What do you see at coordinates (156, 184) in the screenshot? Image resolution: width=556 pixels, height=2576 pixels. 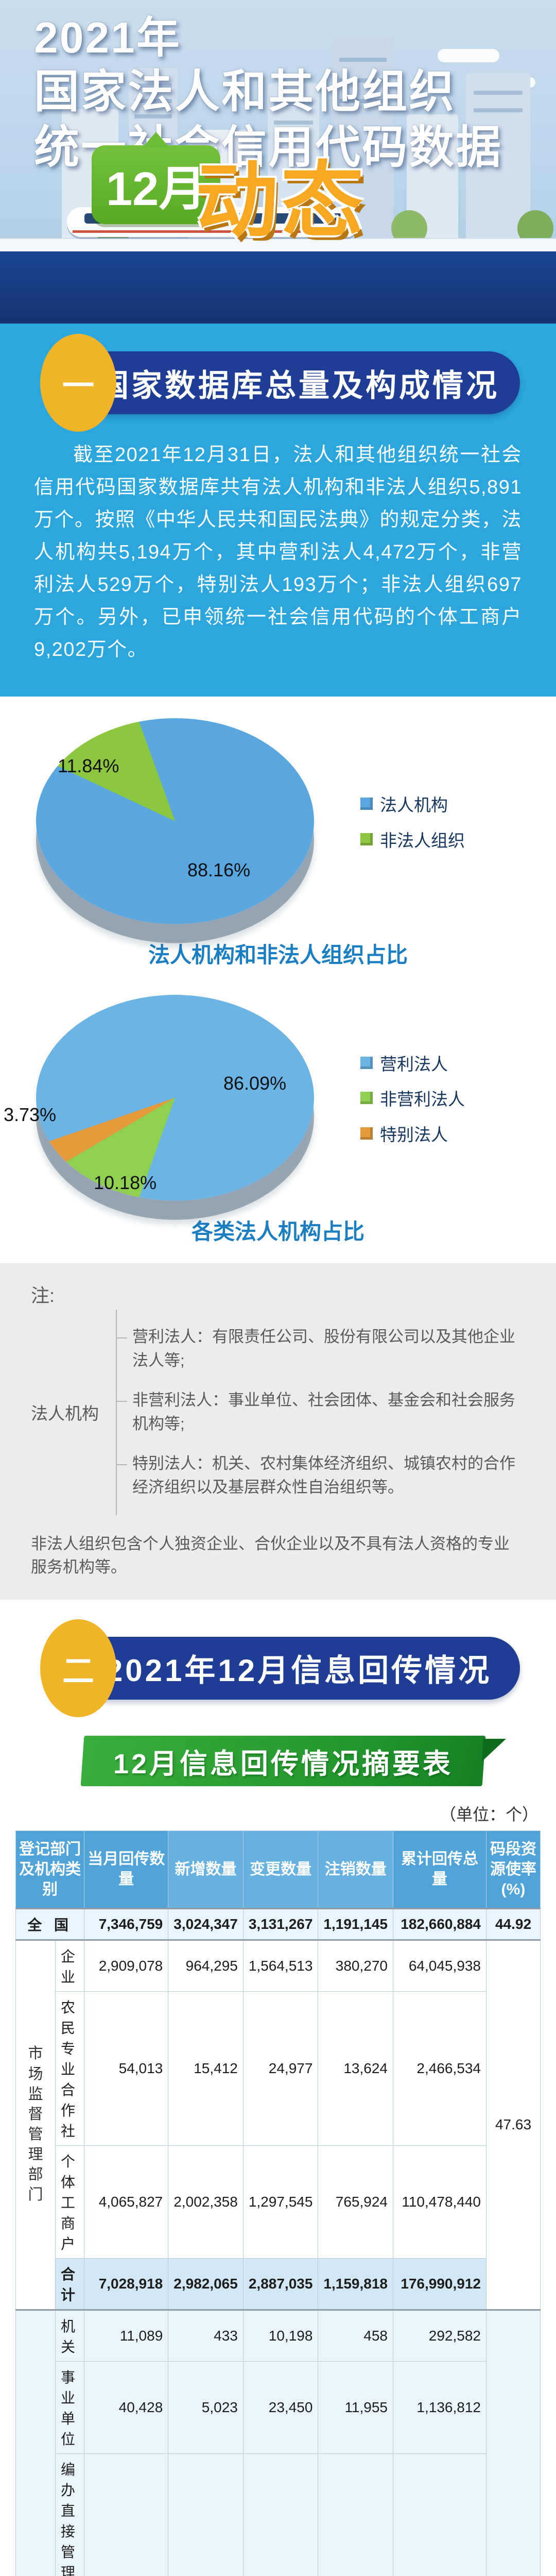 I see `month-badge: 12月` at bounding box center [156, 184].